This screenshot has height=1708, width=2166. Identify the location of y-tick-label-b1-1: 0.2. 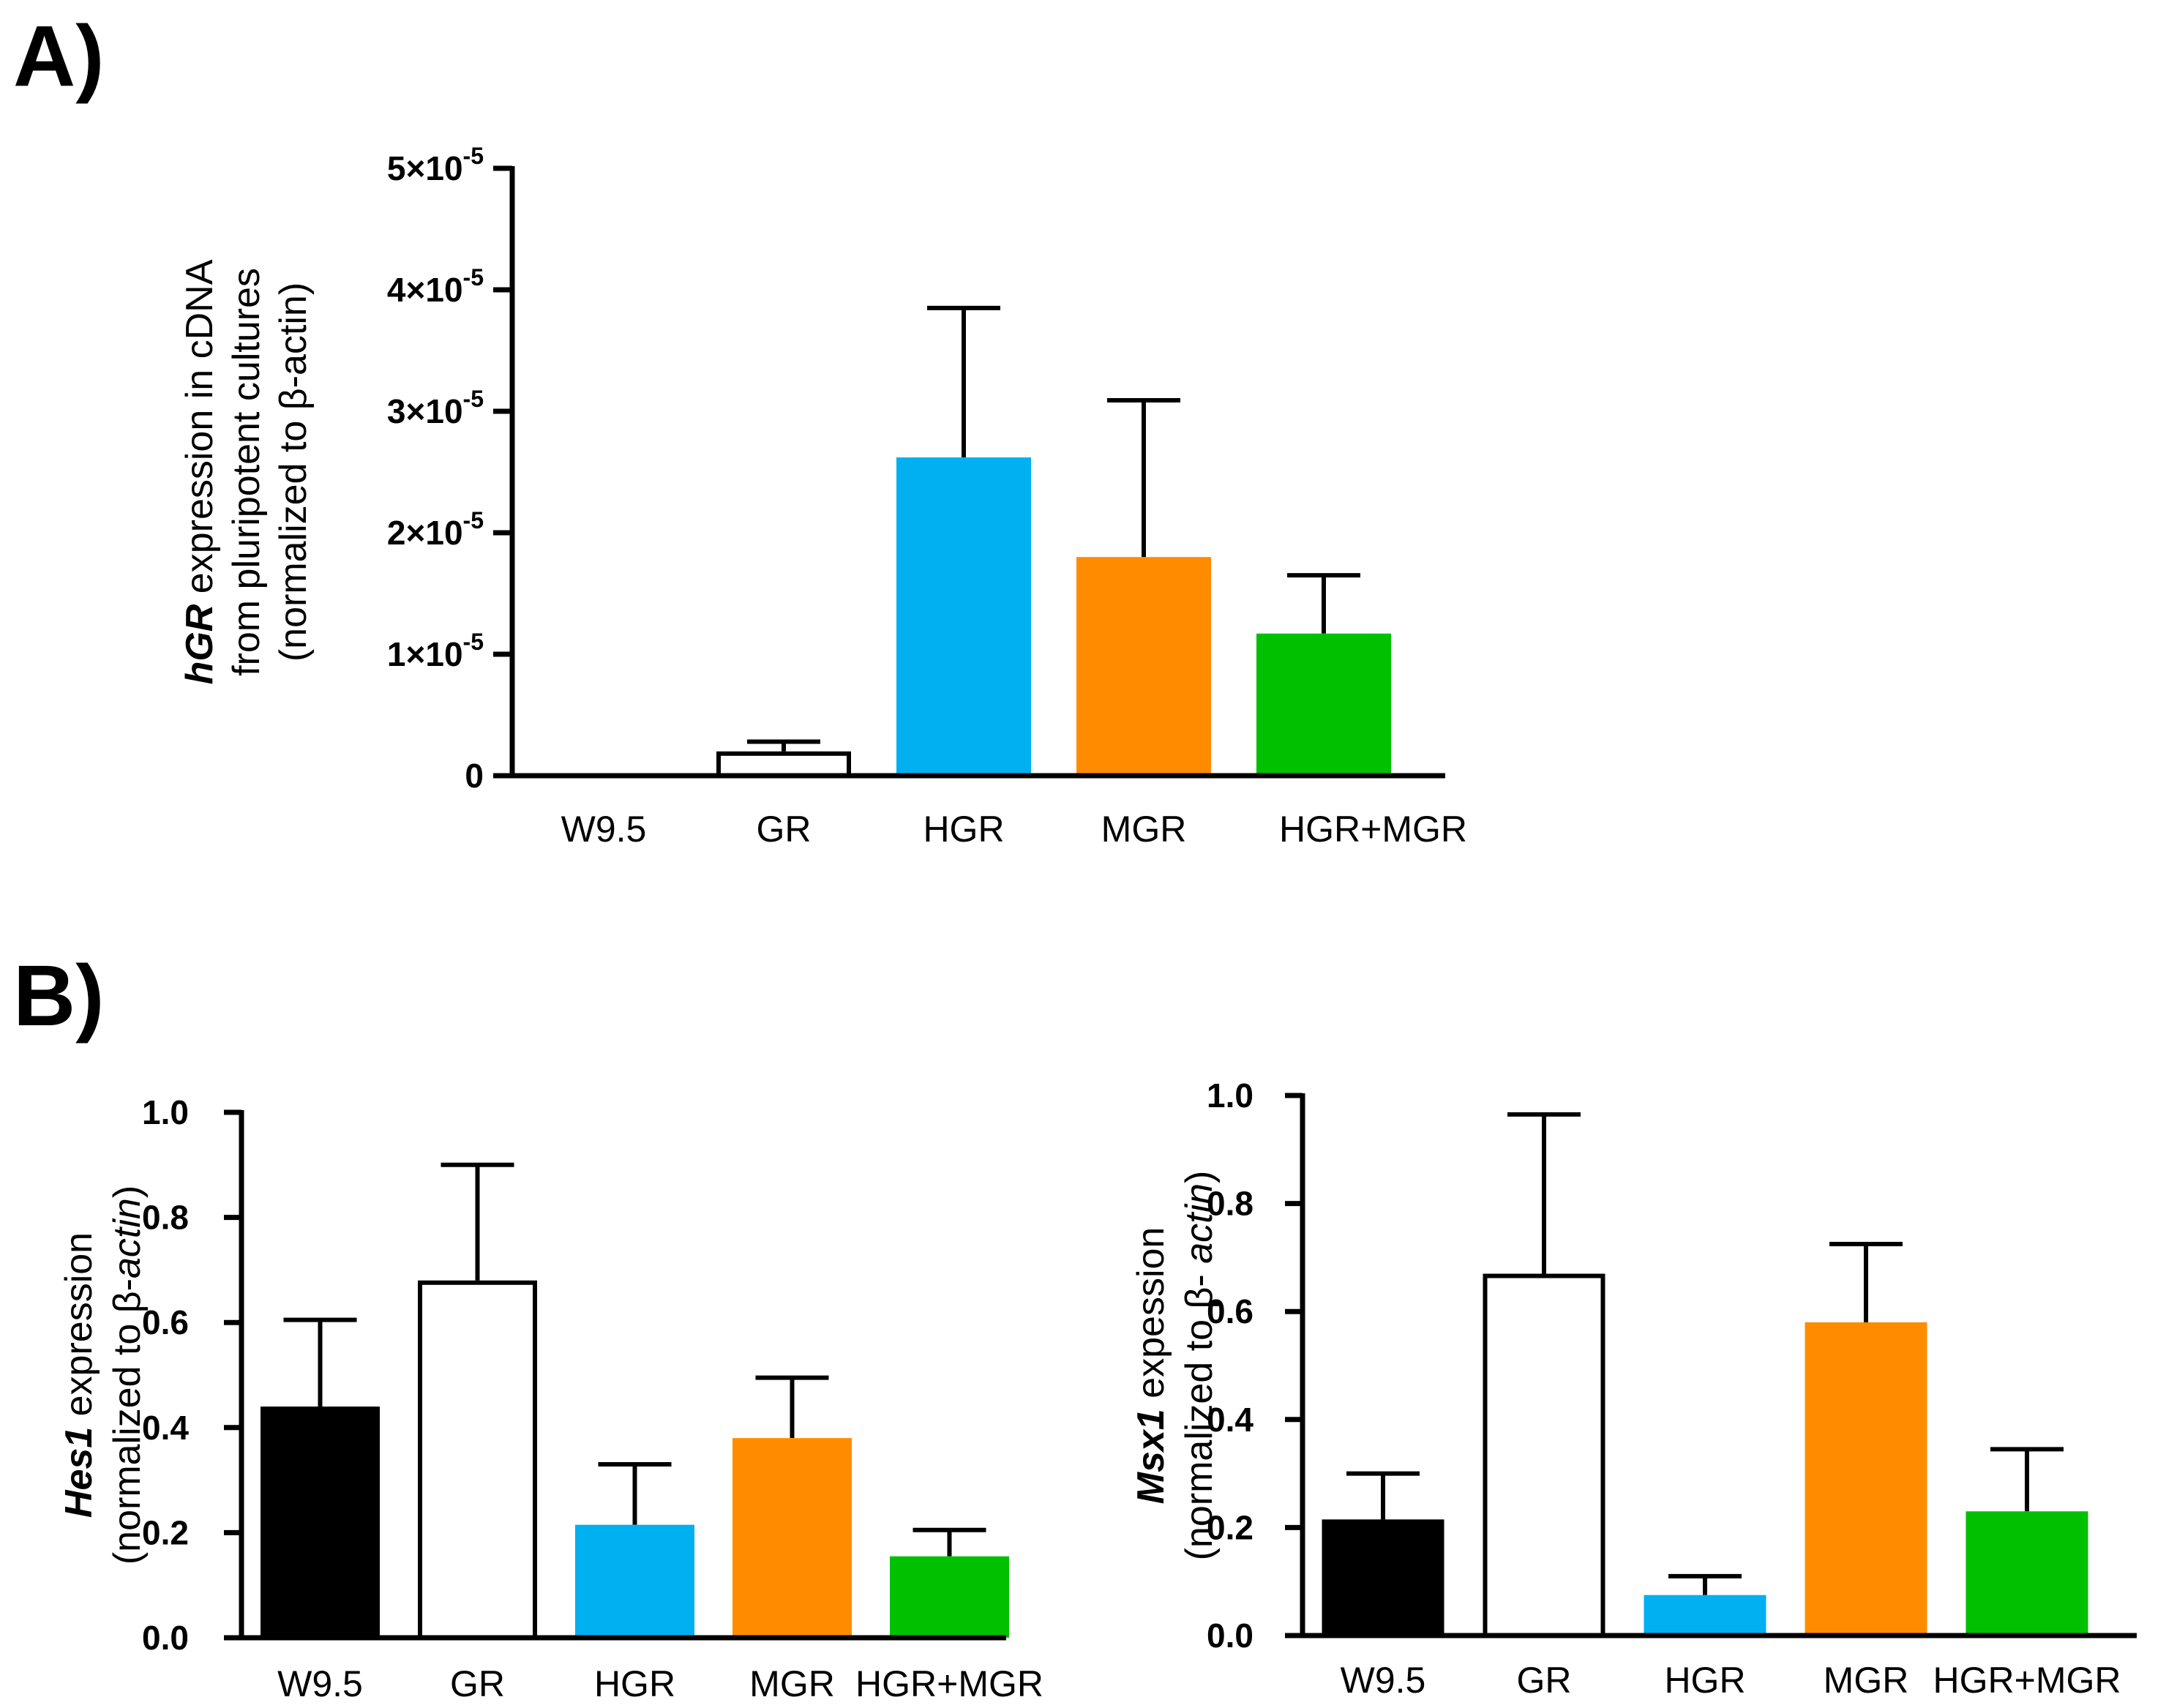
(165, 1532).